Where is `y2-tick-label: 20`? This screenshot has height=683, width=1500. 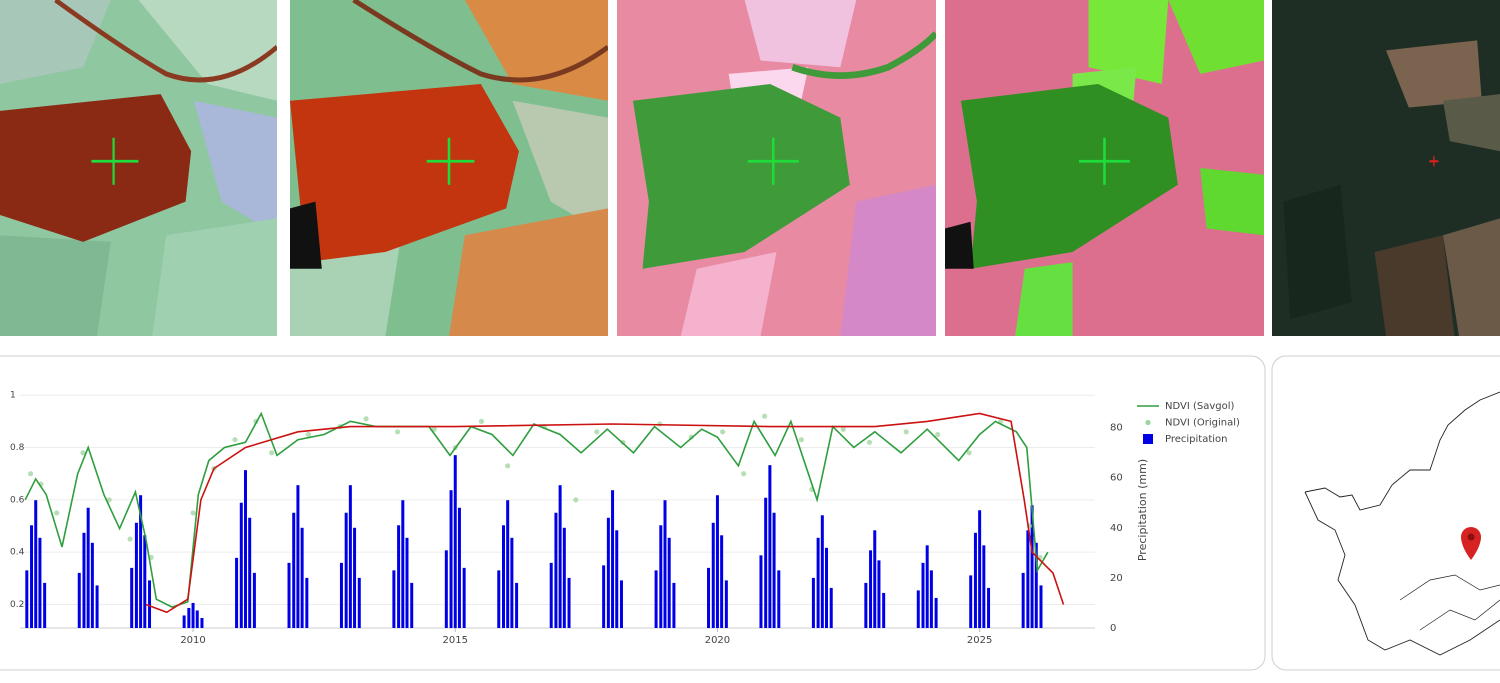 y2-tick-label: 20 is located at coordinates (1116, 578).